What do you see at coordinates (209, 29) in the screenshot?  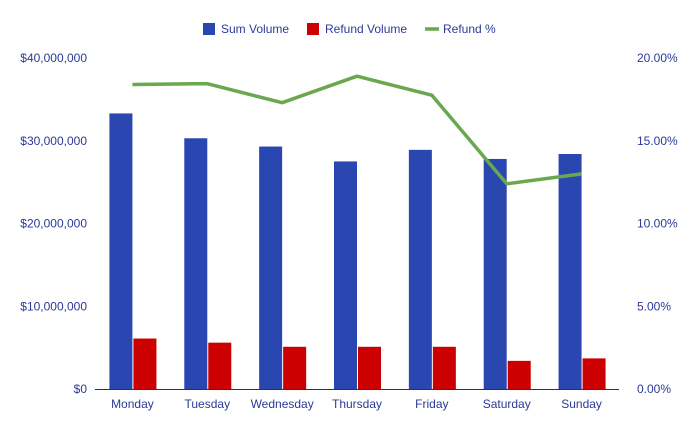 I see `legend-swatch-sum-volume` at bounding box center [209, 29].